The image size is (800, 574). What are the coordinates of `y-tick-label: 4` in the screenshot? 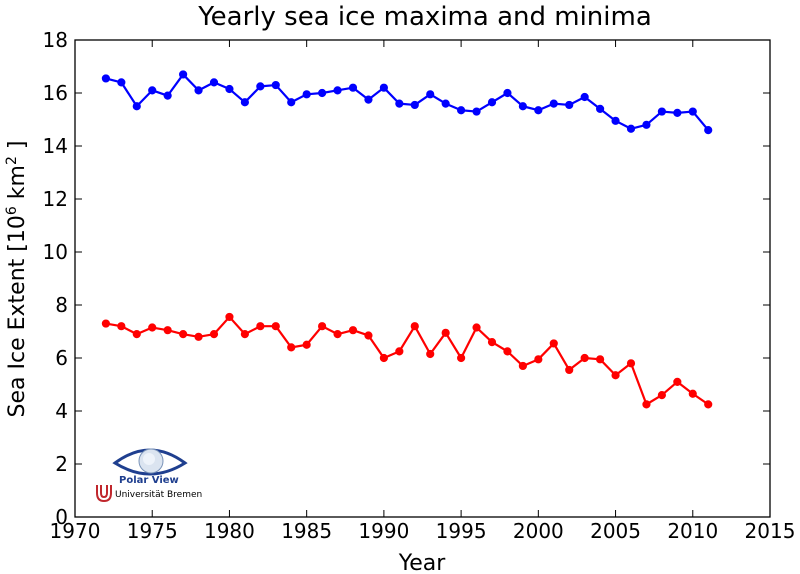 It's located at (61, 411).